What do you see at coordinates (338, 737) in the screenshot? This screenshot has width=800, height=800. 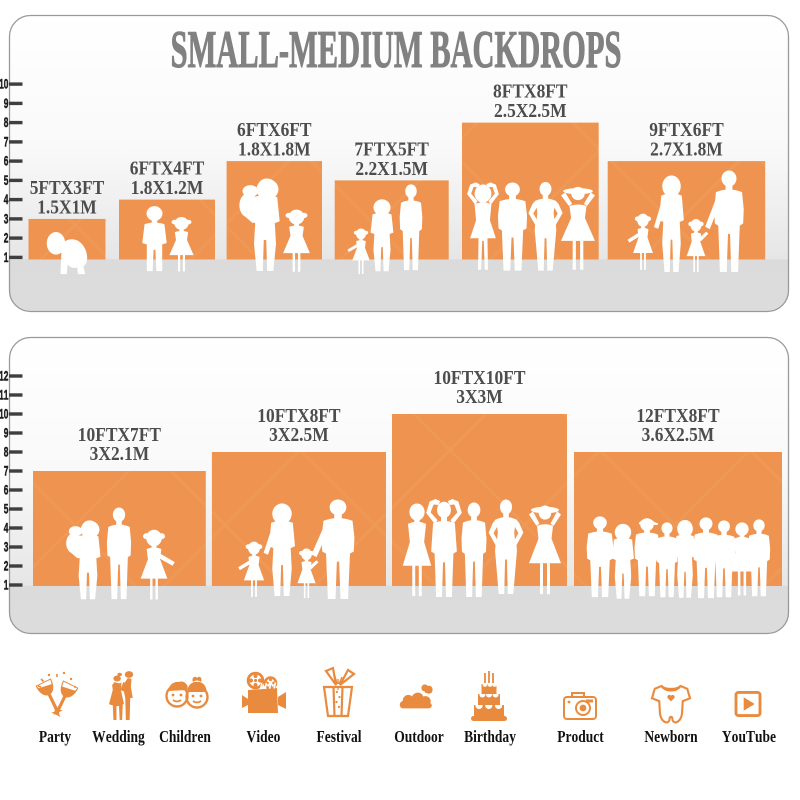 I see `svg-text: Festival` at bounding box center [338, 737].